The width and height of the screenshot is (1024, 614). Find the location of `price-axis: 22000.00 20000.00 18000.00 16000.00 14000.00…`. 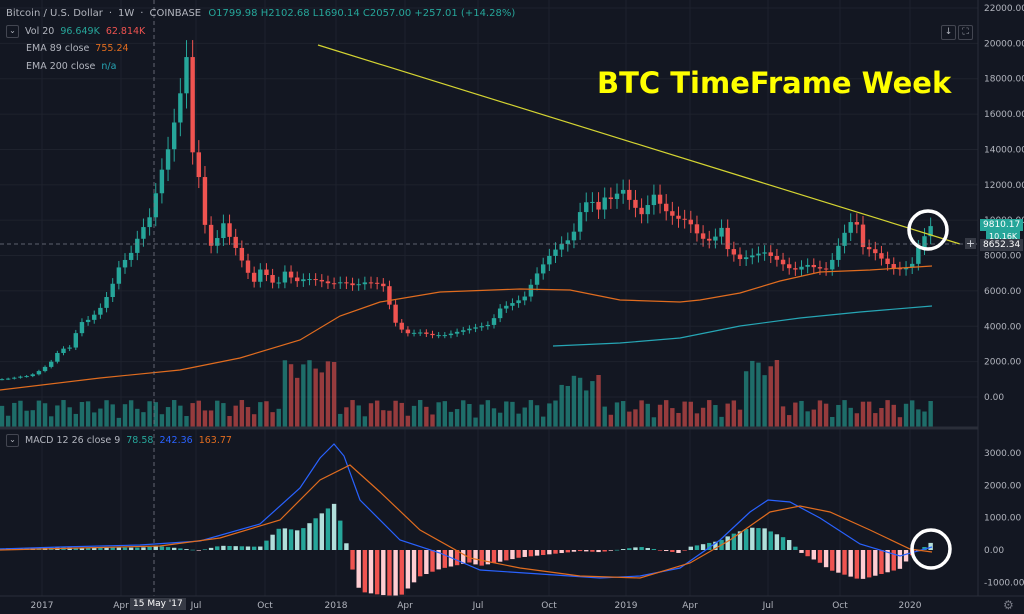

price-axis: 22000.00 20000.00 18000.00 16000.00 14000.00… is located at coordinates (1004, 203).